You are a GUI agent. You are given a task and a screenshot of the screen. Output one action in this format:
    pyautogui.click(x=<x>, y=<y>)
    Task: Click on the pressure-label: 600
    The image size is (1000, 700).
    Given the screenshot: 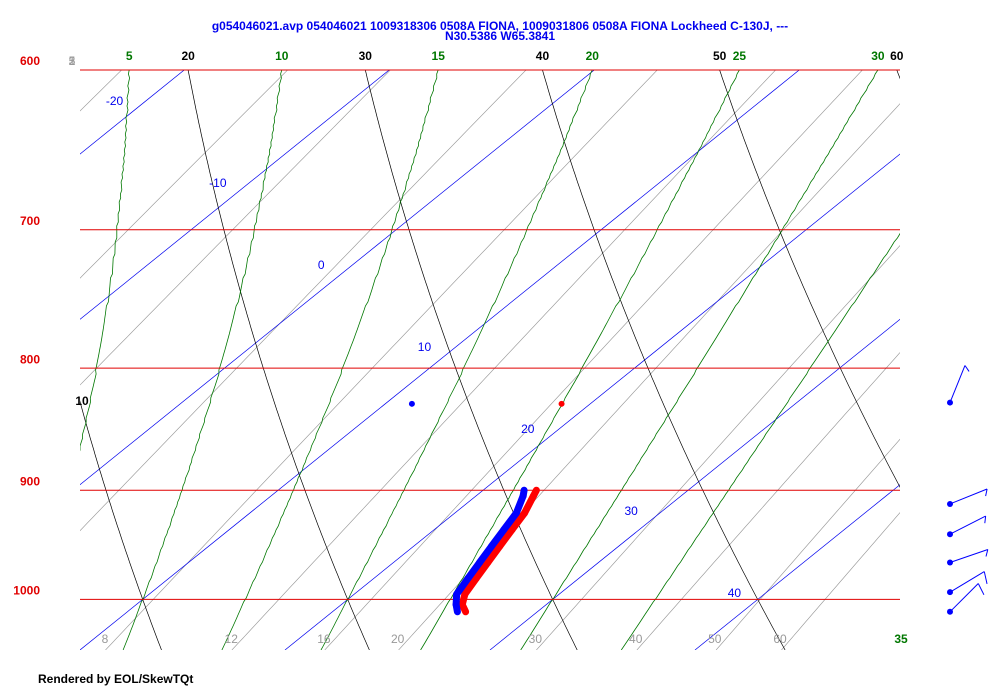 What is the action you would take?
    pyautogui.click(x=30, y=61)
    